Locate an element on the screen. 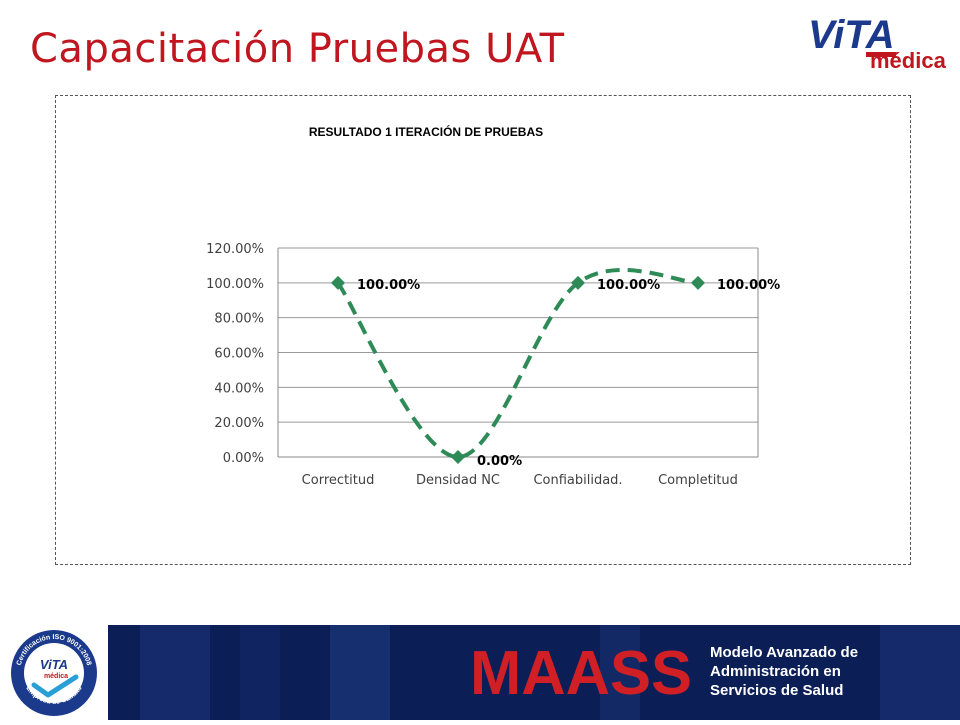 The height and width of the screenshot is (725, 960). y-tick-label: 20.00% is located at coordinates (239, 423).